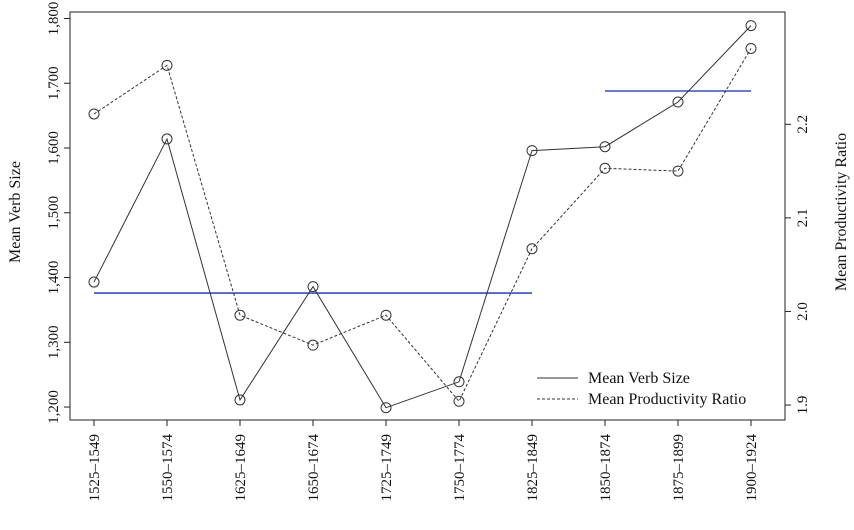 The image size is (854, 530). What do you see at coordinates (168, 468) in the screenshot?
I see `x-tick-label: 1550–1574` at bounding box center [168, 468].